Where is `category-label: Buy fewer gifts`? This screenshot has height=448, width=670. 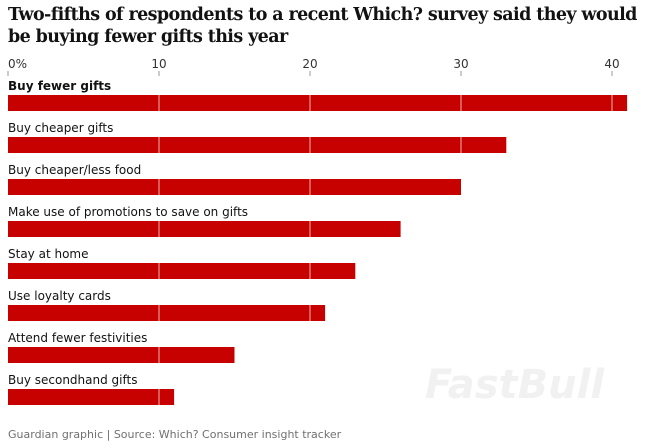
category-label: Buy fewer gifts is located at coordinates (59, 86).